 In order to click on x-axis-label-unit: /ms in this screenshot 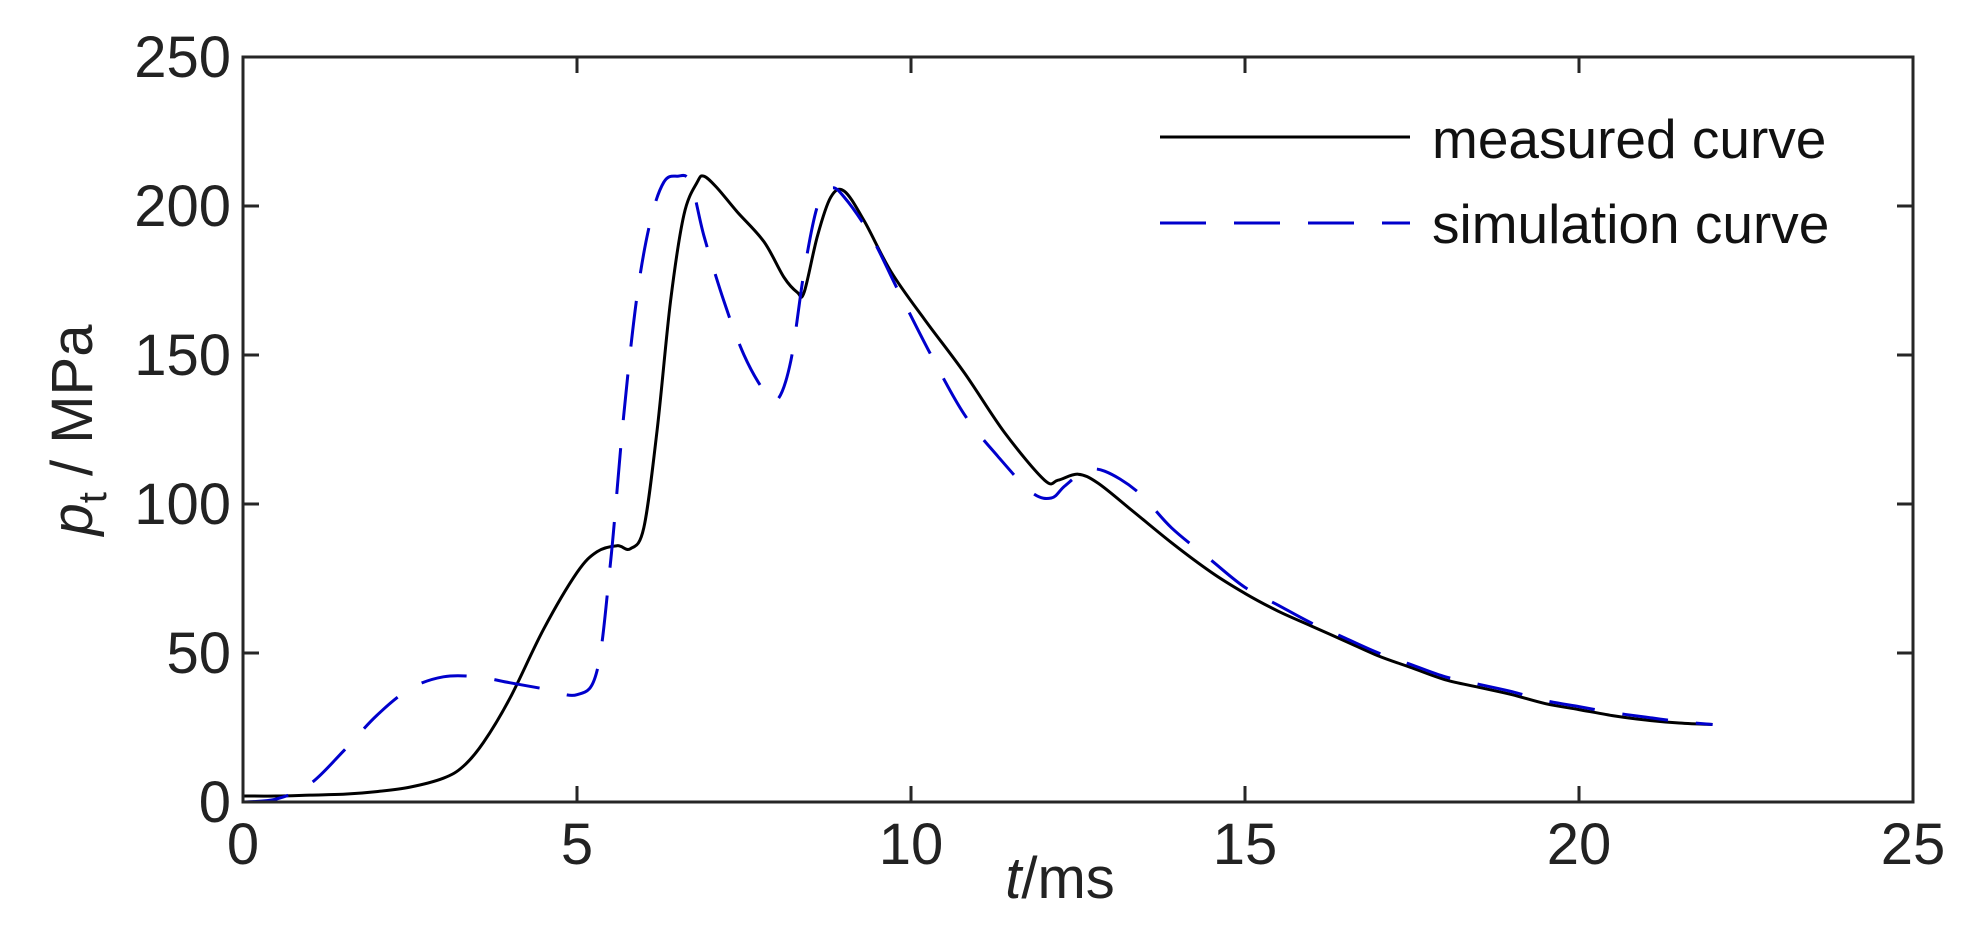, I will do `click(1067, 878)`.